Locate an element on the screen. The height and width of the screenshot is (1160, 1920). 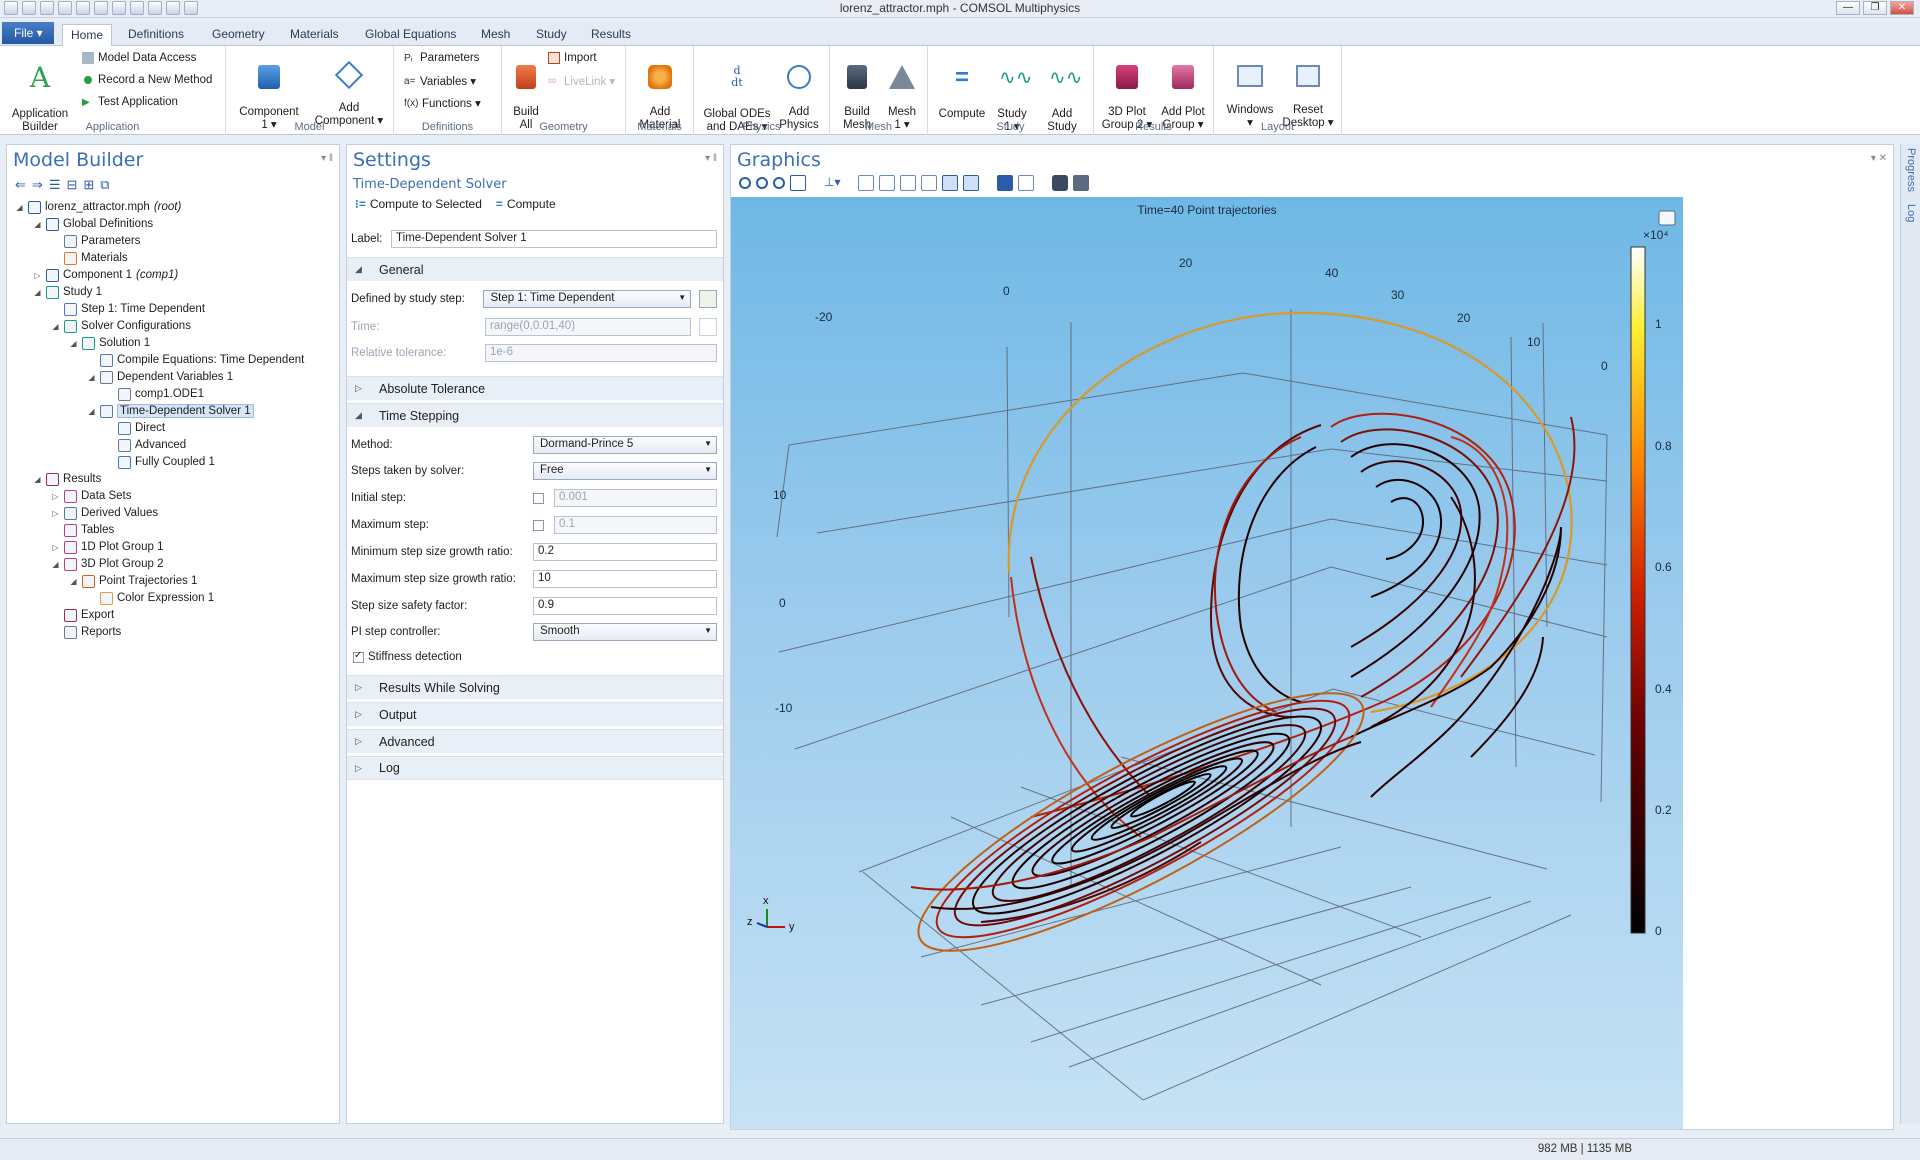
add-plot-group-button: Add Plot Group ▾ is located at coordinates (1183, 92).